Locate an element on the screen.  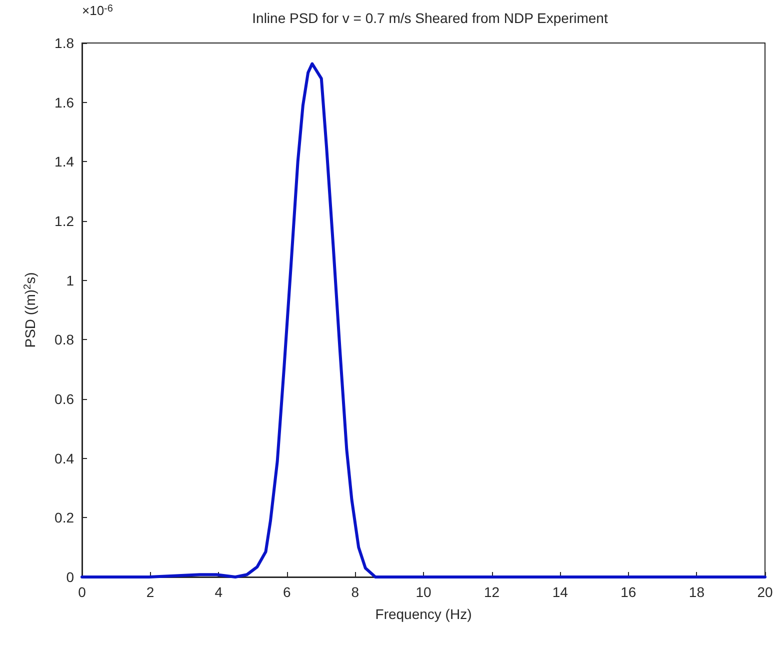
y-tick-label: 0.8 is located at coordinates (64, 340).